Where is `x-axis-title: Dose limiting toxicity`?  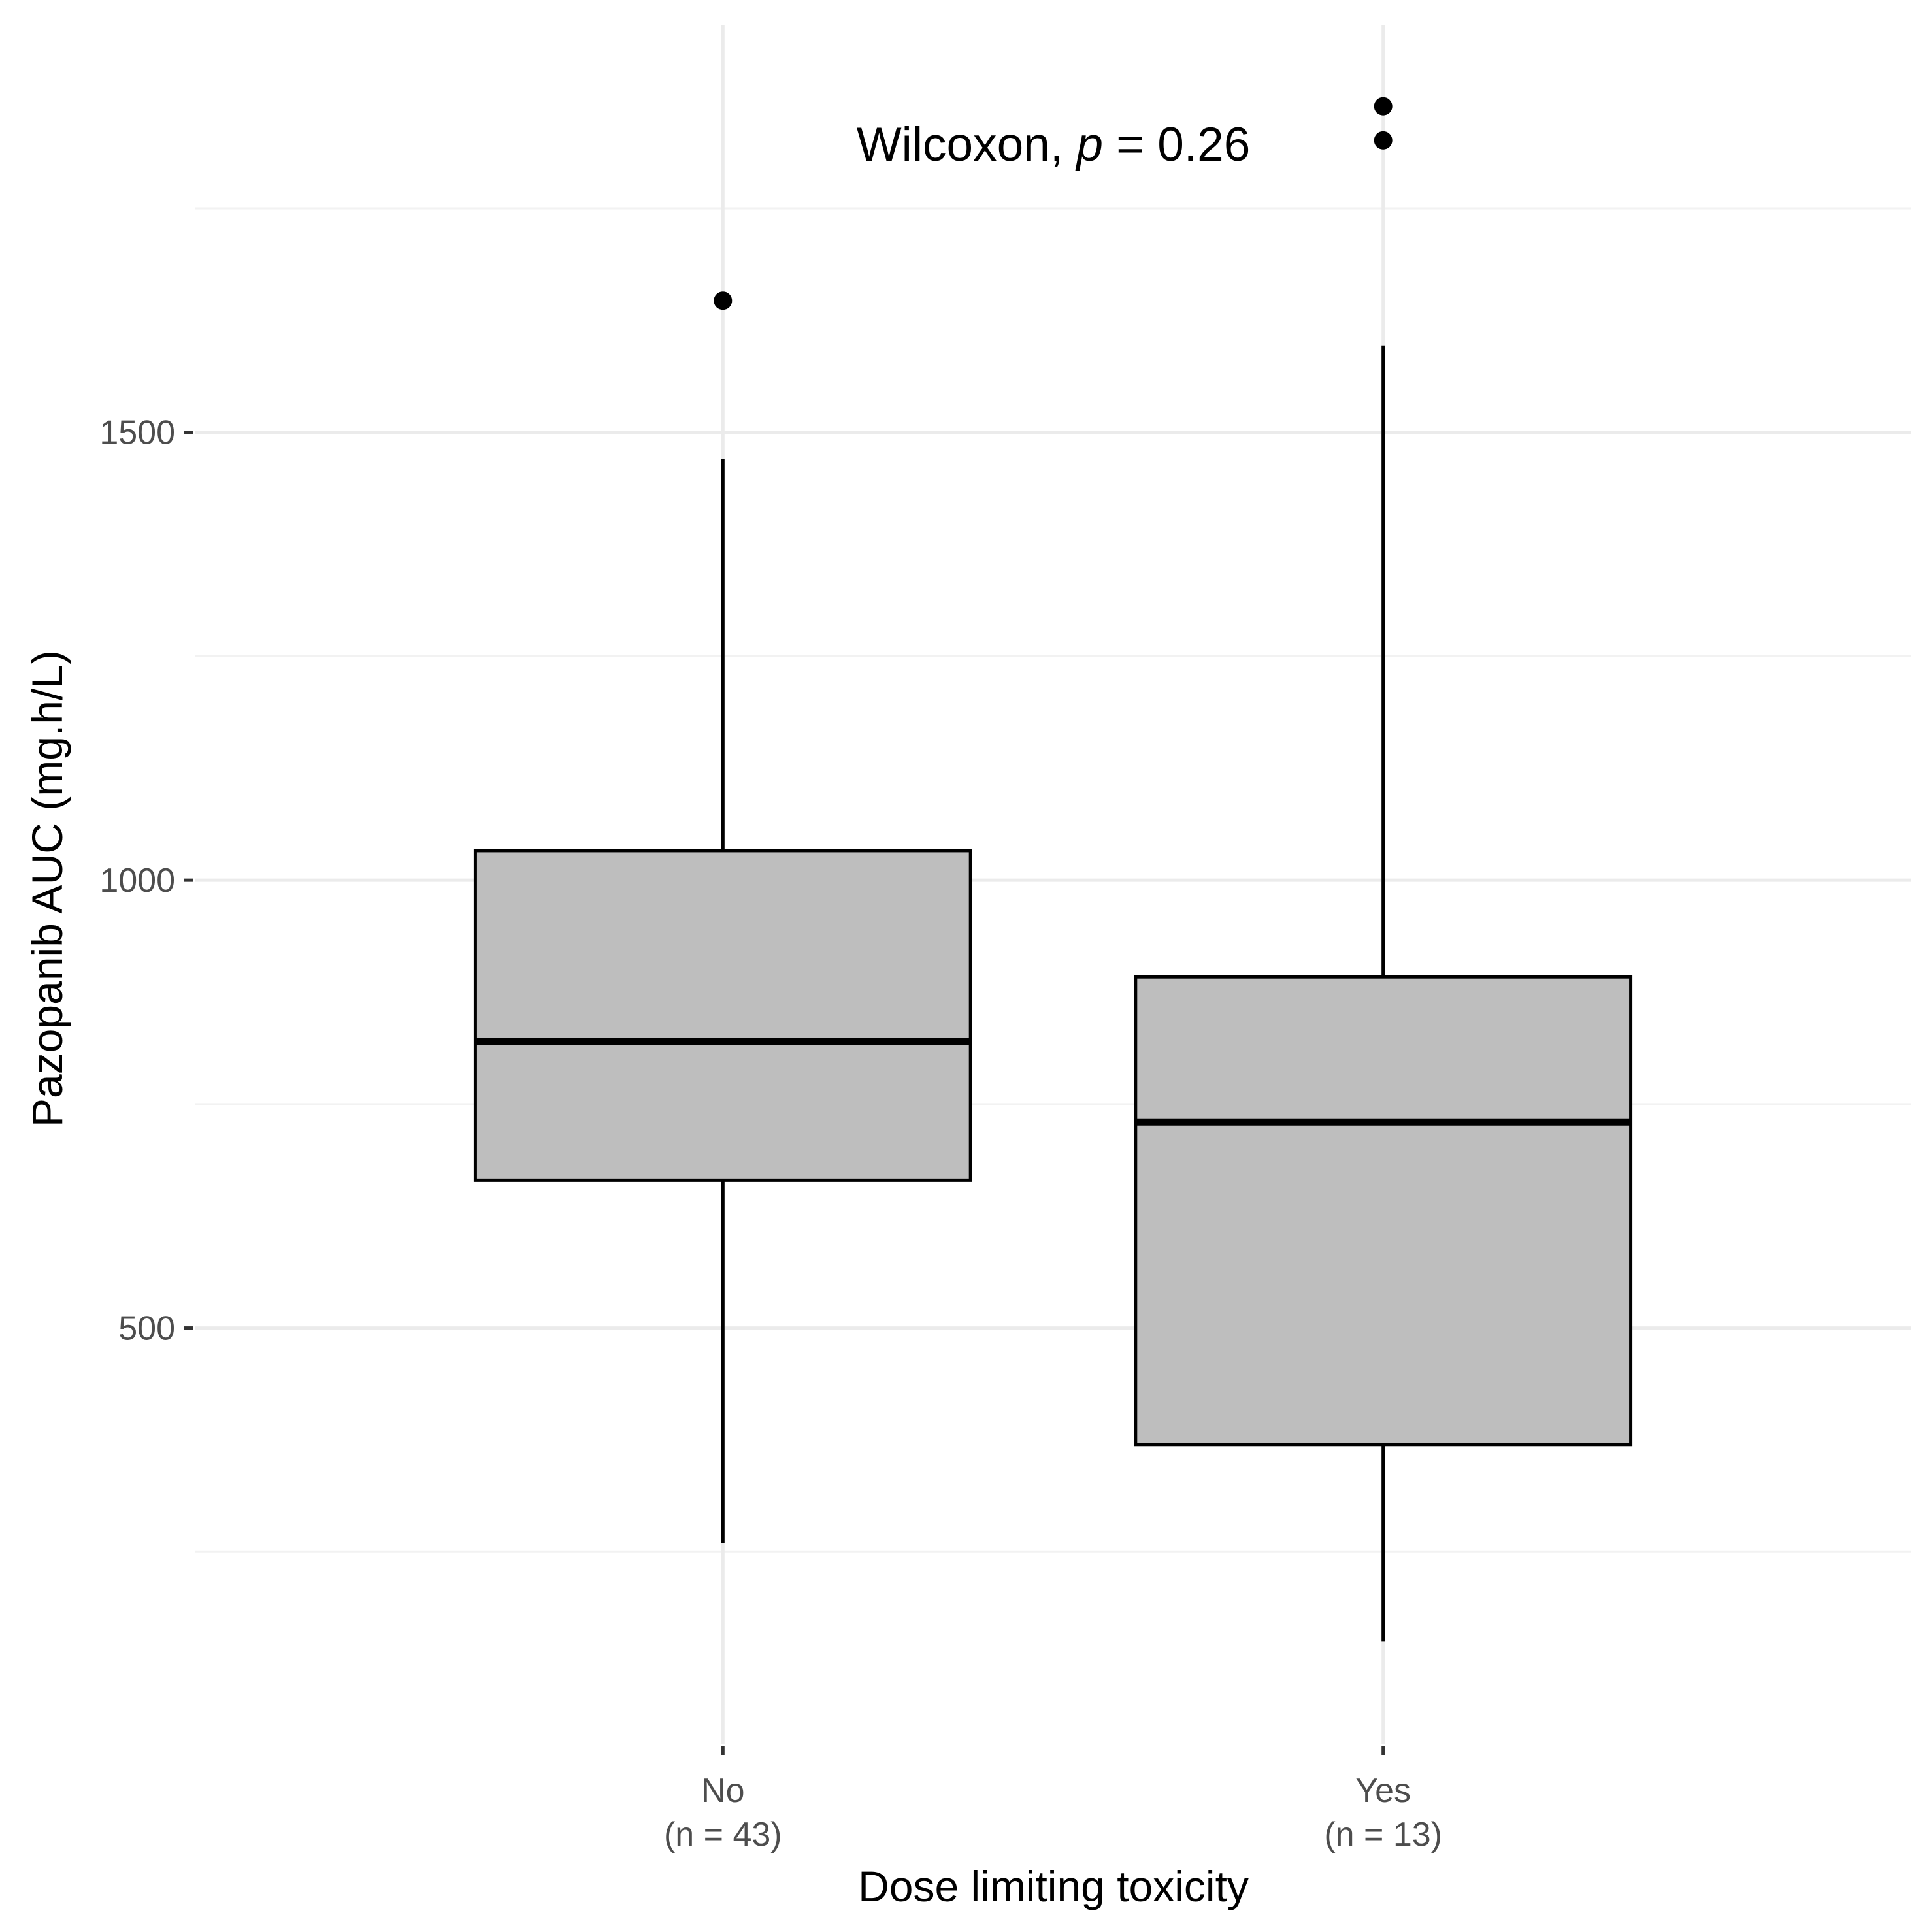
x-axis-title: Dose limiting toxicity is located at coordinates (1053, 1886).